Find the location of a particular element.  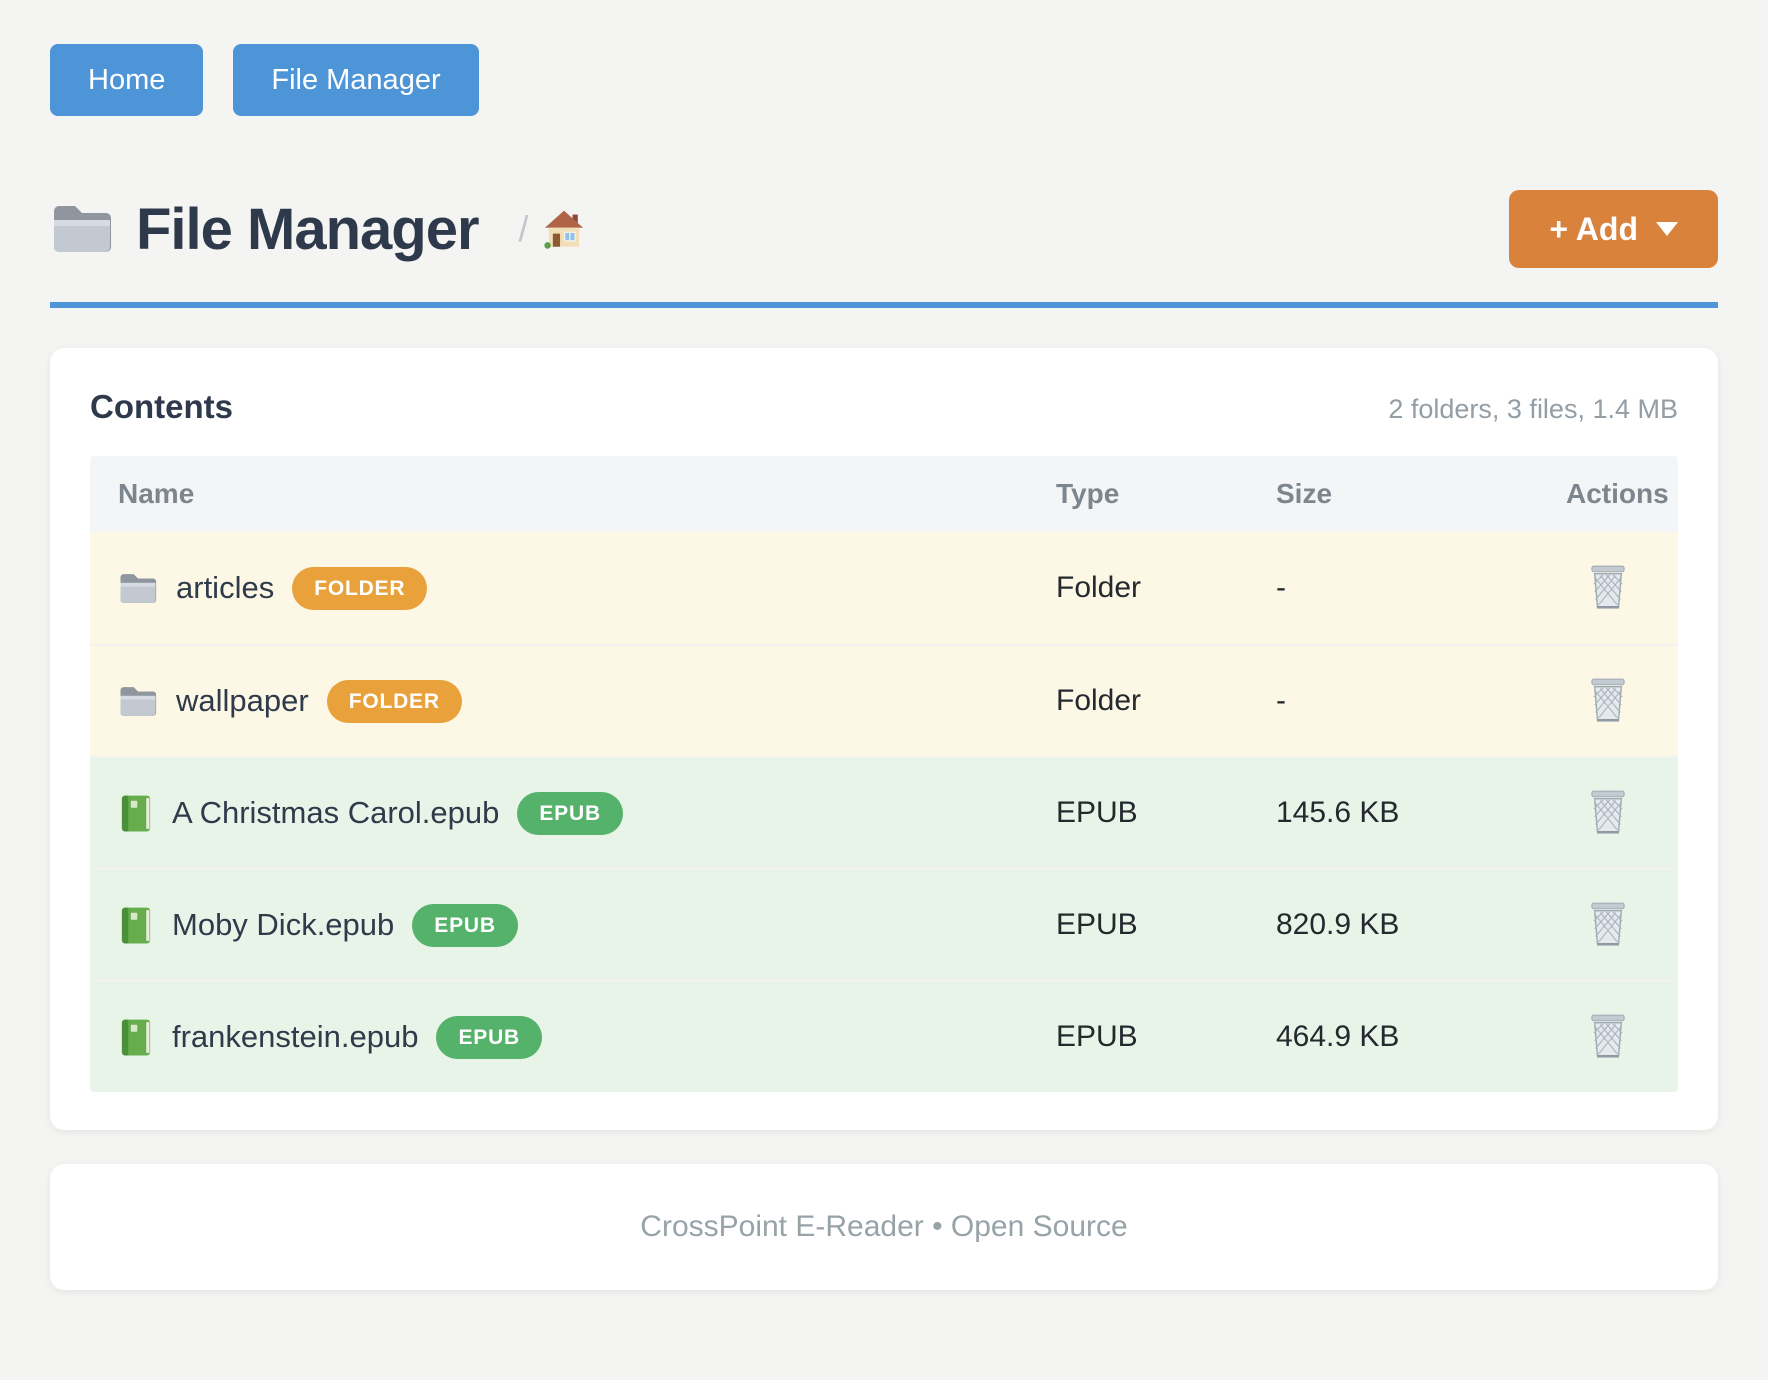

add-button: + Add is located at coordinates (1613, 229).